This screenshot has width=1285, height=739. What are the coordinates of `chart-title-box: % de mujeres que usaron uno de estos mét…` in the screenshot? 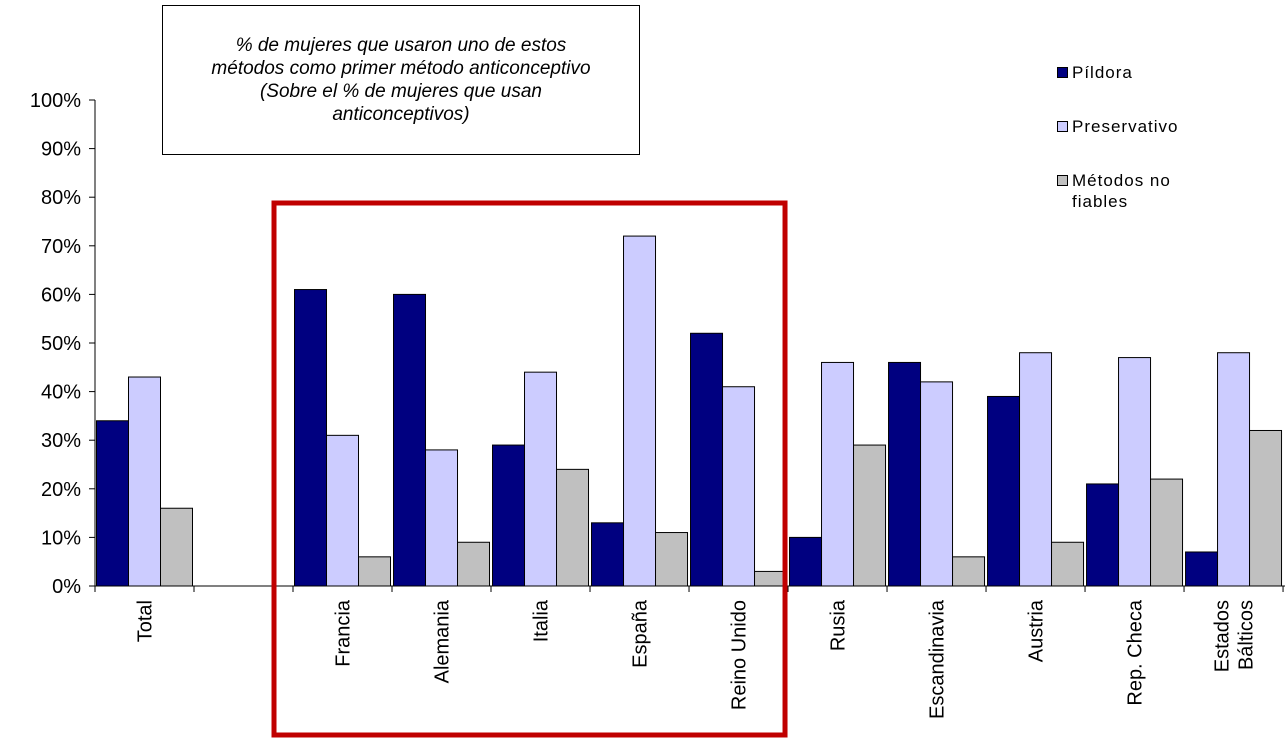 It's located at (401, 80).